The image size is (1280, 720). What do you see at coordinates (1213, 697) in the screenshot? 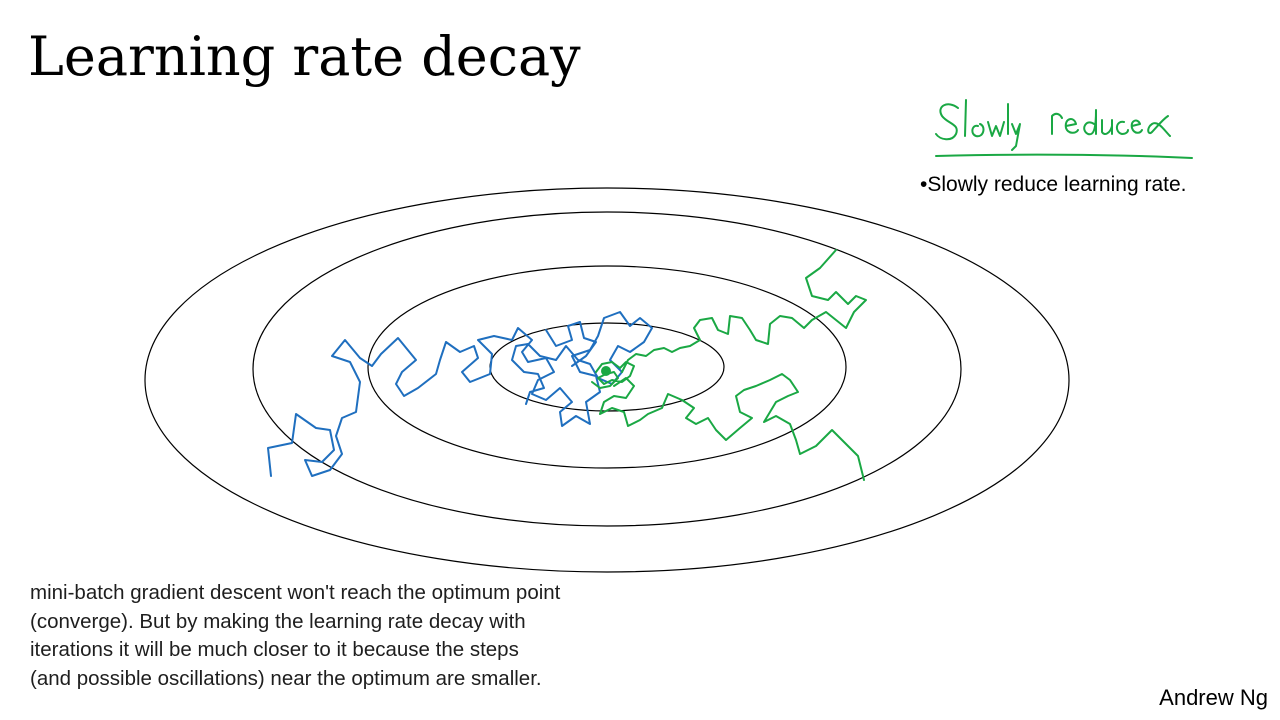
I see `author-credit: Andrew Ng` at bounding box center [1213, 697].